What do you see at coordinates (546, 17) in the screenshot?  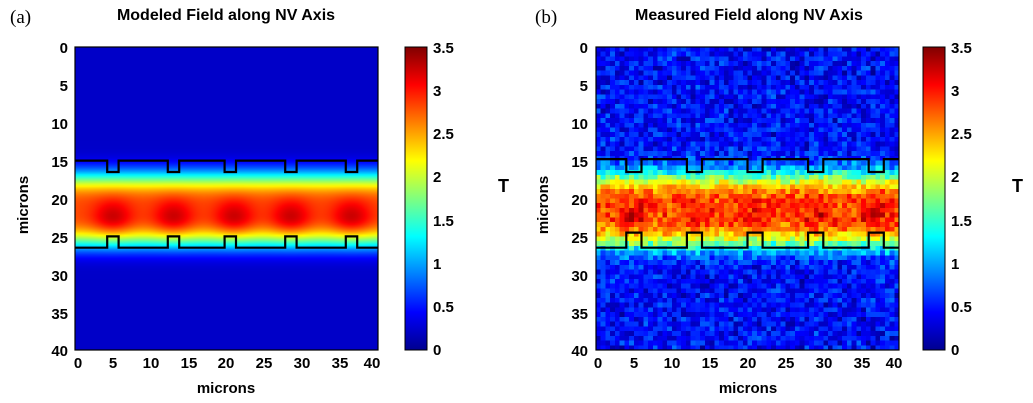 I see `panel-b-label: (b)` at bounding box center [546, 17].